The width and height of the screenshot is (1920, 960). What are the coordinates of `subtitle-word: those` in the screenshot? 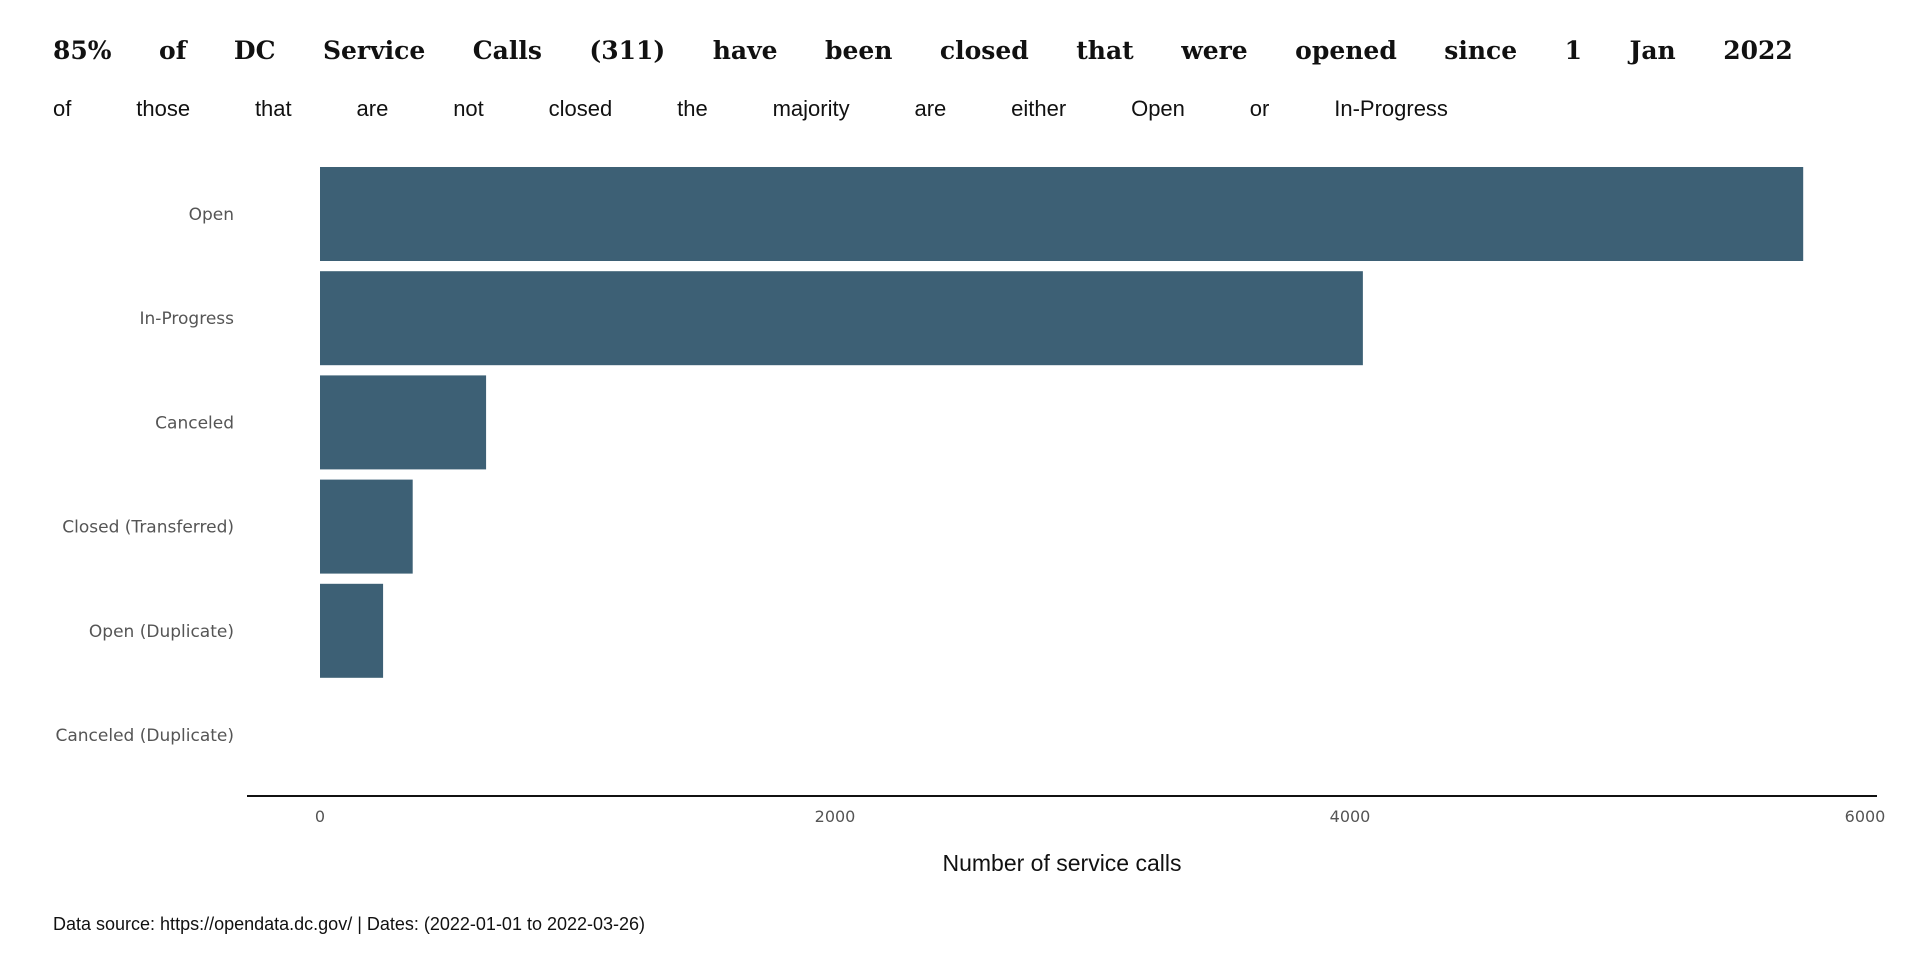 It's located at (163, 108).